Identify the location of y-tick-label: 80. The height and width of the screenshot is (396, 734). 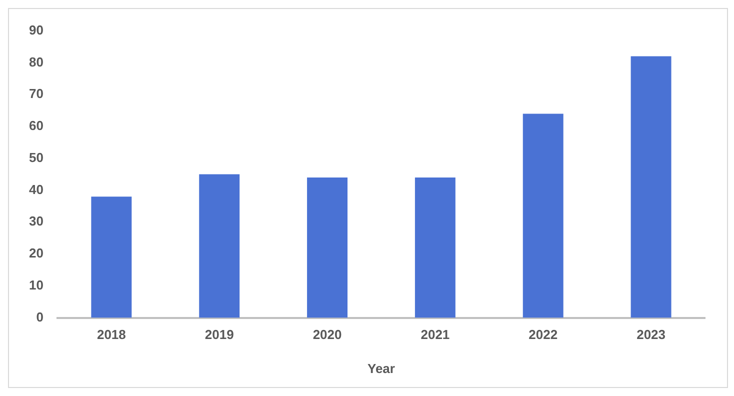
(36, 62).